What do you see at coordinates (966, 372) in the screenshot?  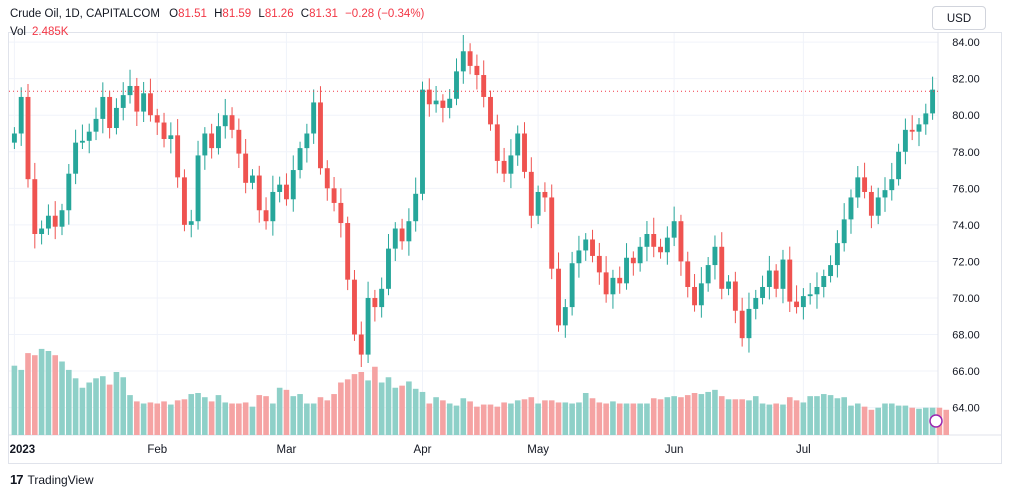 I see `y-tick-label: 66.00` at bounding box center [966, 372].